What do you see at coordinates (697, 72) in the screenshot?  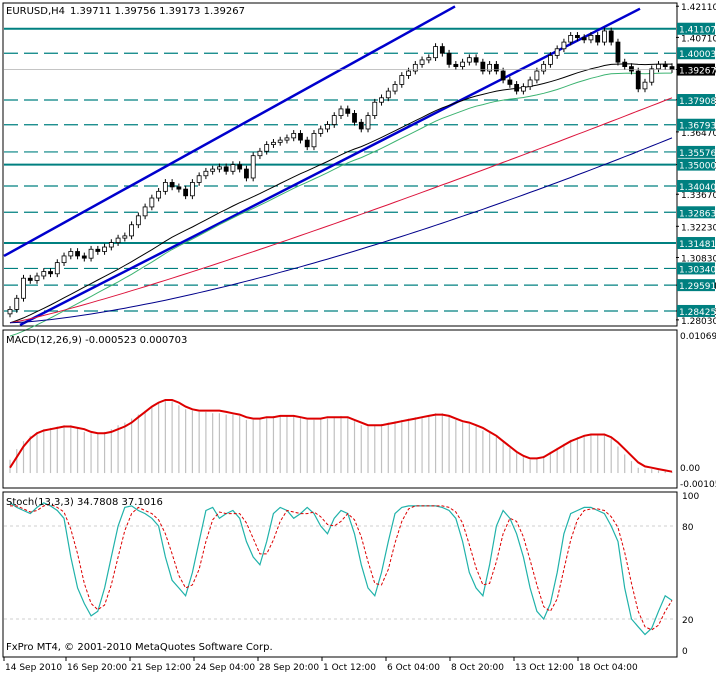 I see `current-price-label: 1.39267` at bounding box center [697, 72].